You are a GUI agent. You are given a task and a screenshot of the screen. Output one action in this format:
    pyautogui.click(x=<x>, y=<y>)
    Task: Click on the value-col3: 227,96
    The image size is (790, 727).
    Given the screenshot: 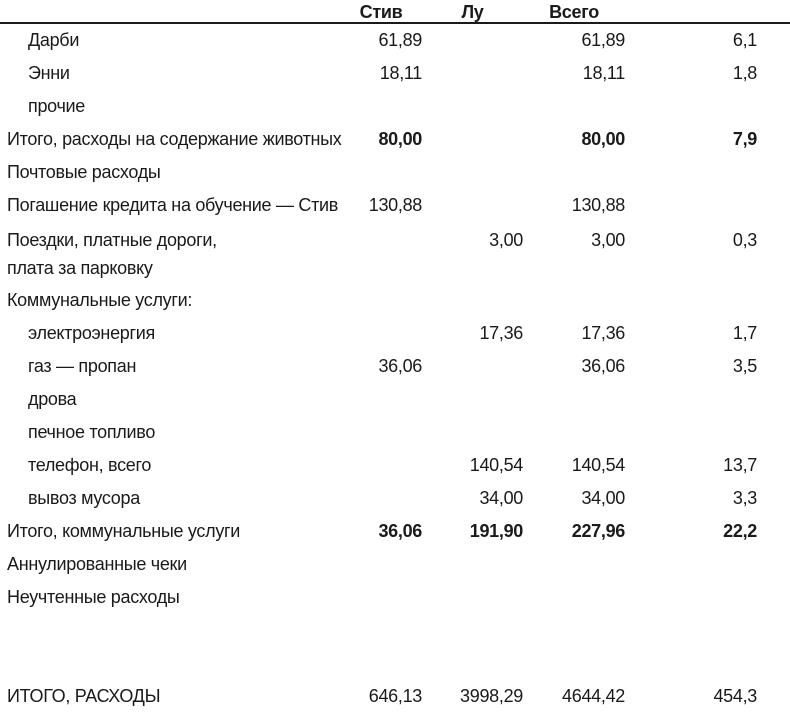 What is the action you would take?
    pyautogui.click(x=598, y=531)
    